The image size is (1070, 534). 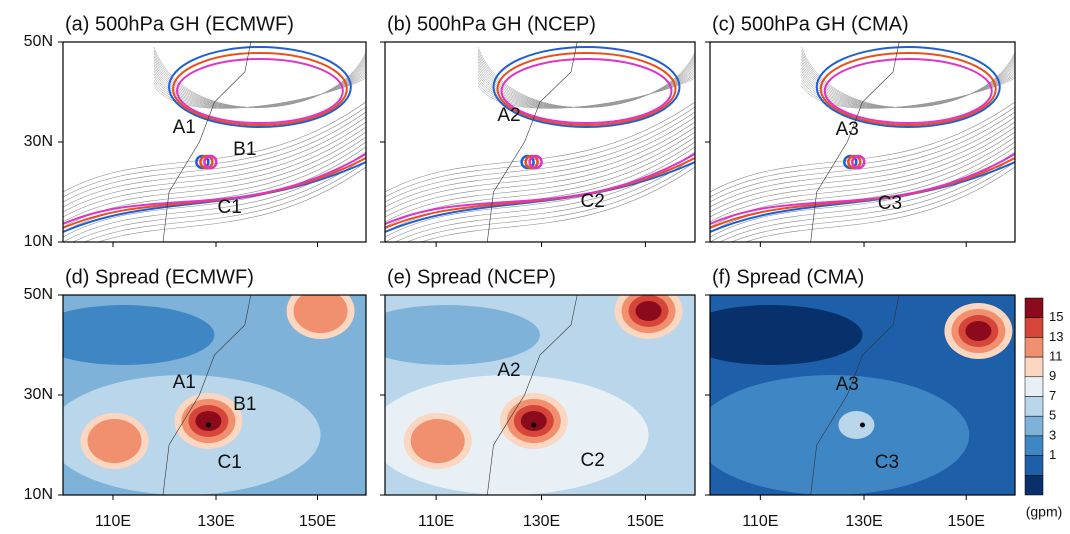 I want to click on panel-title: (b) 500hPa GH (NCEP), so click(x=491, y=24).